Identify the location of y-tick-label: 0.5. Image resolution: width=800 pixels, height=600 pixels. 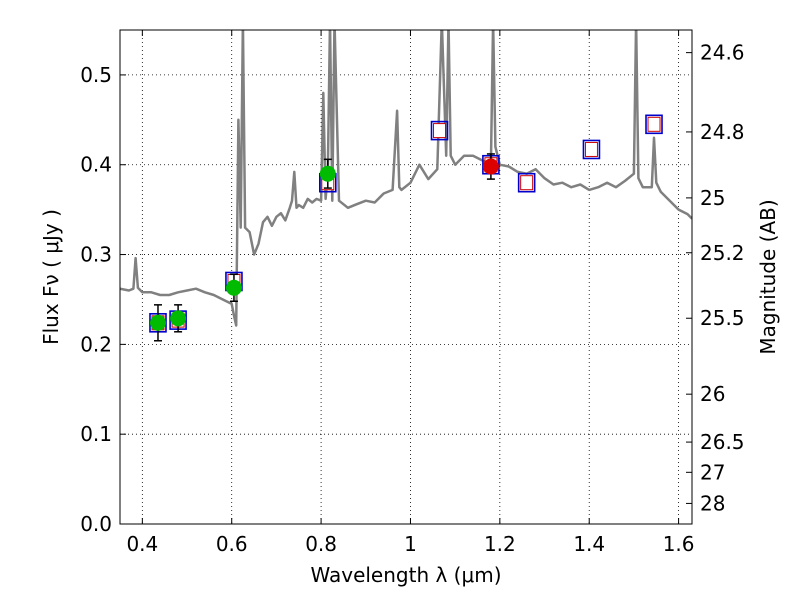
(96, 75).